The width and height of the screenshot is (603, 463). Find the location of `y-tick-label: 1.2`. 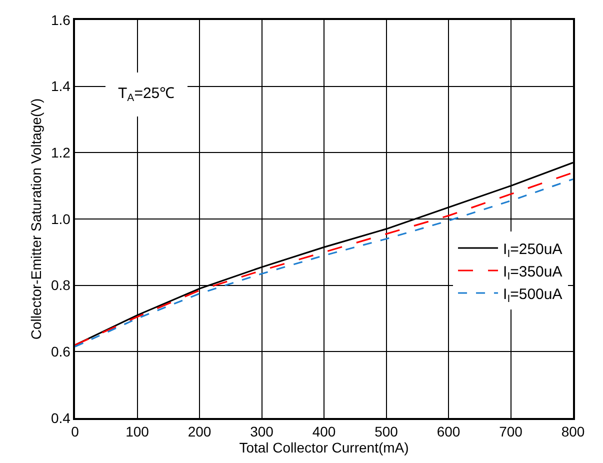

y-tick-label: 1.2 is located at coordinates (60, 152).